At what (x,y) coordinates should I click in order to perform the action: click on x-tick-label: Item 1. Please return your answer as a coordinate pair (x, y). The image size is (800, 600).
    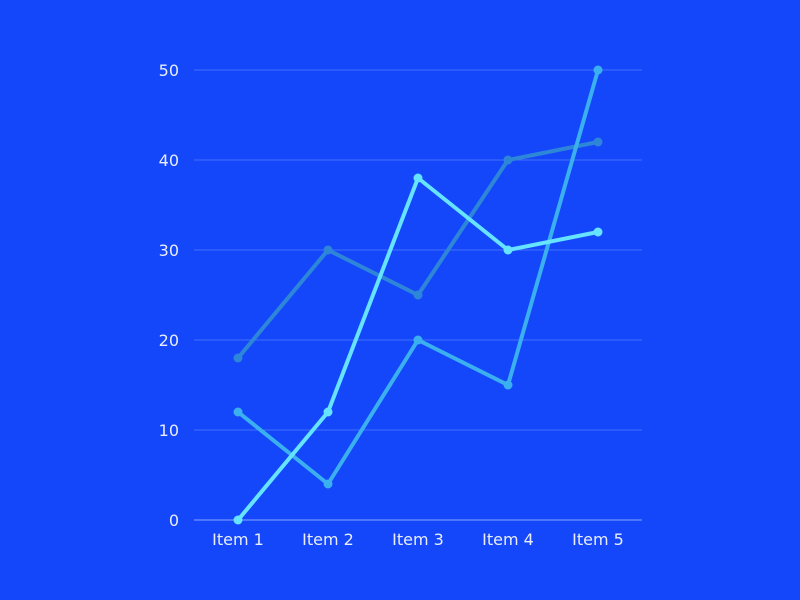
    Looking at the image, I should click on (238, 539).